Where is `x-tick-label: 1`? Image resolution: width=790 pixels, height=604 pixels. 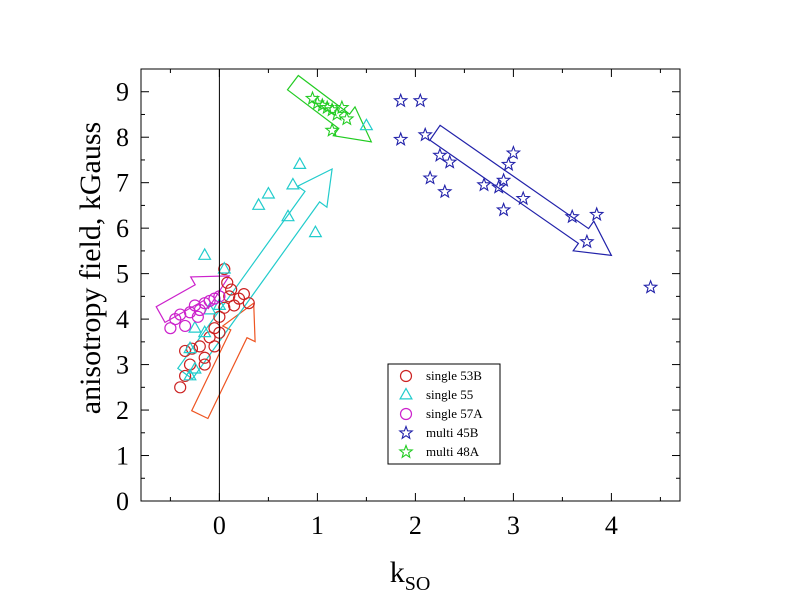 x-tick-label: 1 is located at coordinates (317, 525).